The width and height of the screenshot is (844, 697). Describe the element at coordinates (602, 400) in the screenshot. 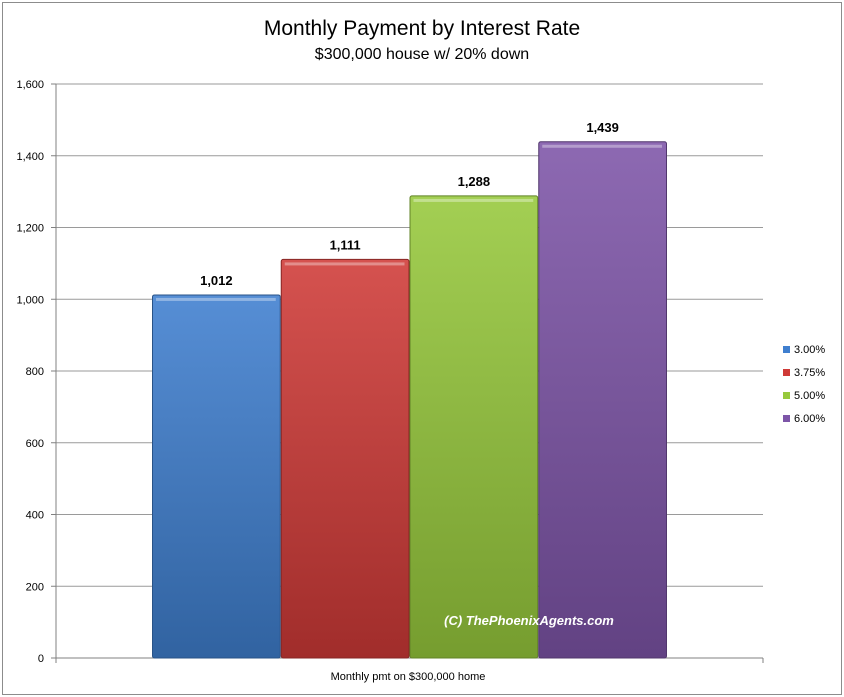

I see `bar-6.00%` at that location.